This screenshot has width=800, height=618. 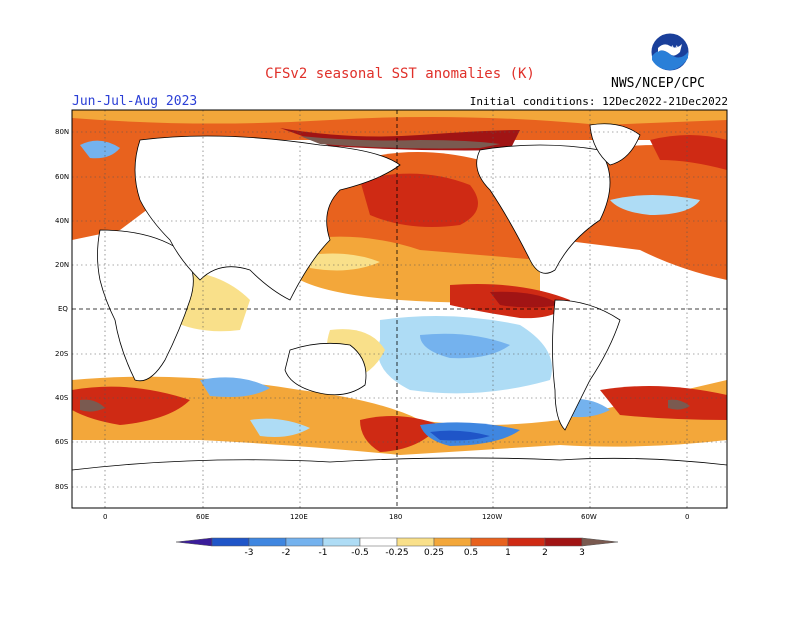 What do you see at coordinates (397, 553) in the screenshot?
I see `colorbar-label: -0.25` at bounding box center [397, 553].